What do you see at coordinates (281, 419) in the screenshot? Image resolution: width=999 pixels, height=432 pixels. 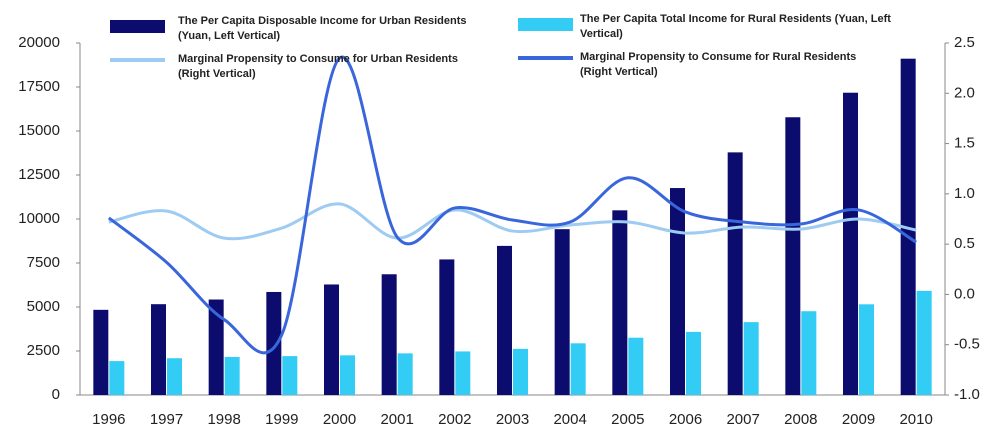 I see `x-tick-label: 1999` at bounding box center [281, 419].